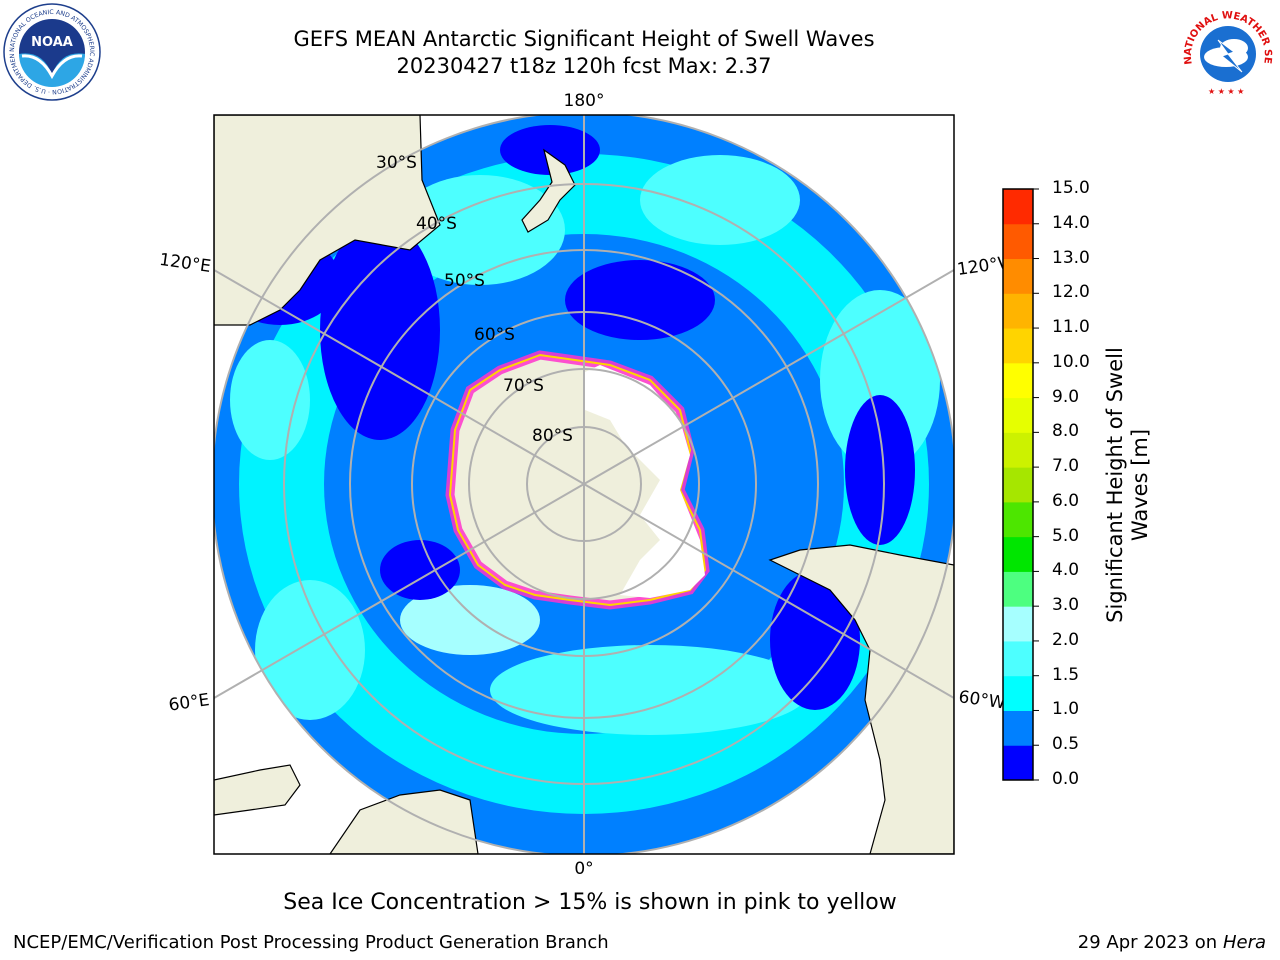 The width and height of the screenshot is (1280, 960). Describe the element at coordinates (1071, 188) in the screenshot. I see `colorbar-tick-label: 15.0` at that location.